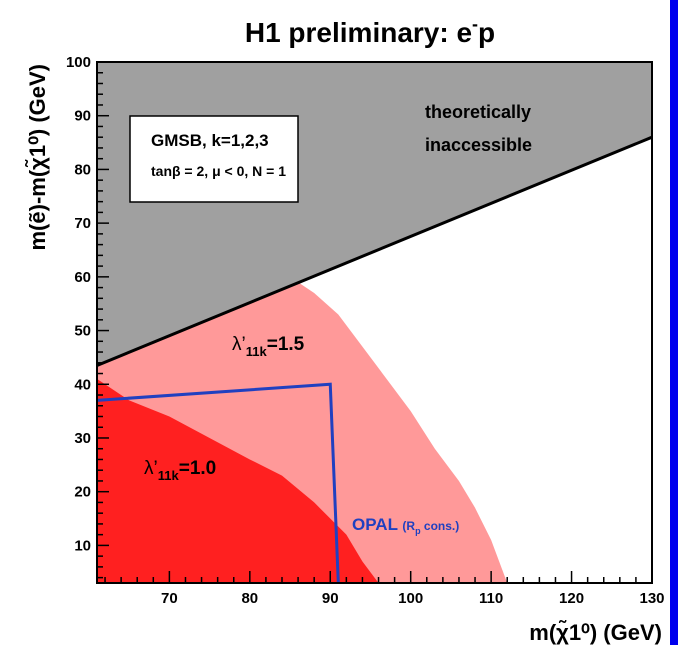 The width and height of the screenshot is (678, 645). Describe the element at coordinates (82, 384) in the screenshot. I see `y-tick-label: 40` at that location.